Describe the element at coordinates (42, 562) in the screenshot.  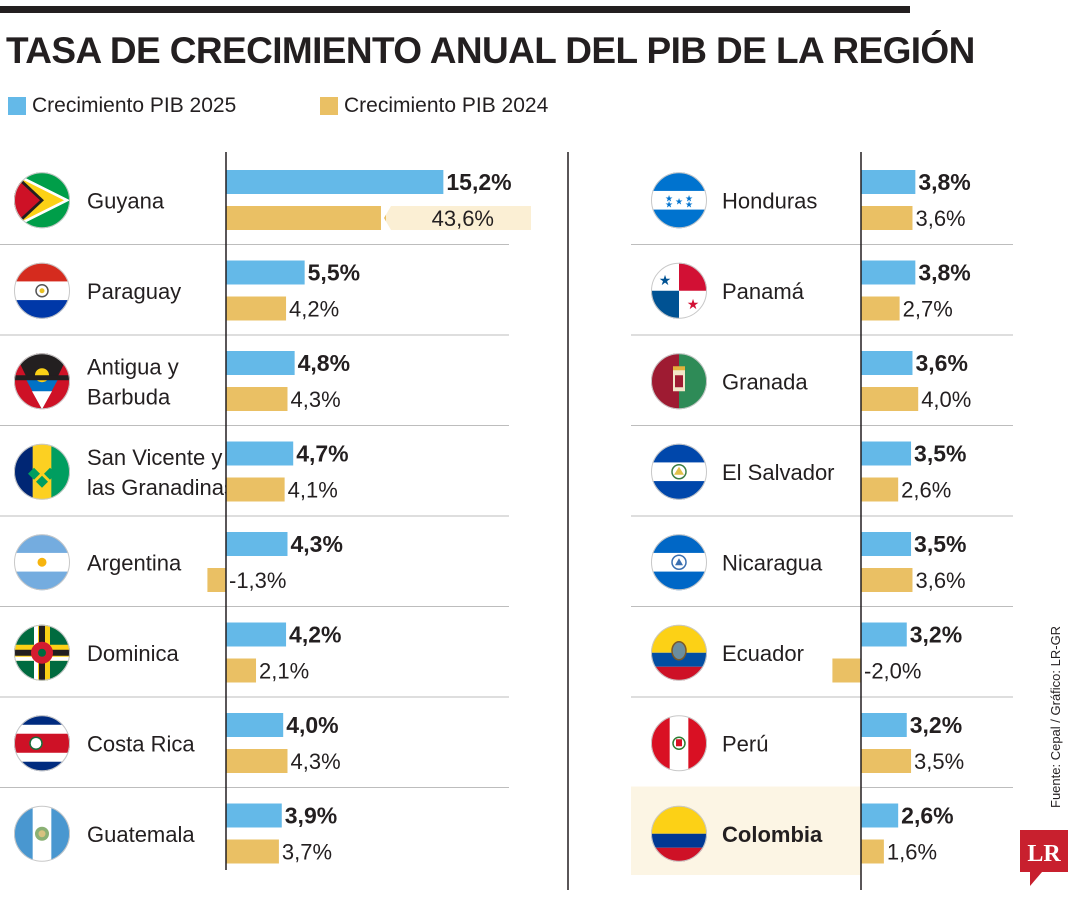
I see `argentina-flag-icon` at that location.